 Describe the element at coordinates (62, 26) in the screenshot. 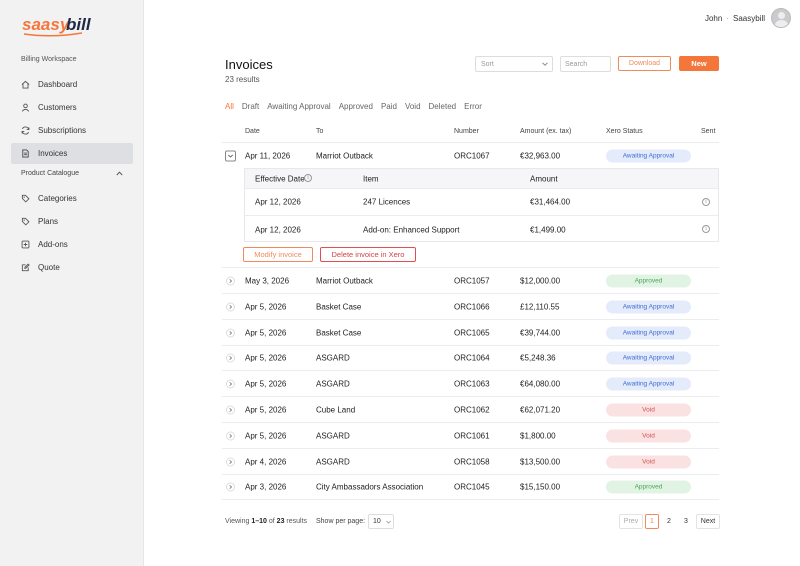

I see `saasybill-logo: saasy bill` at that location.